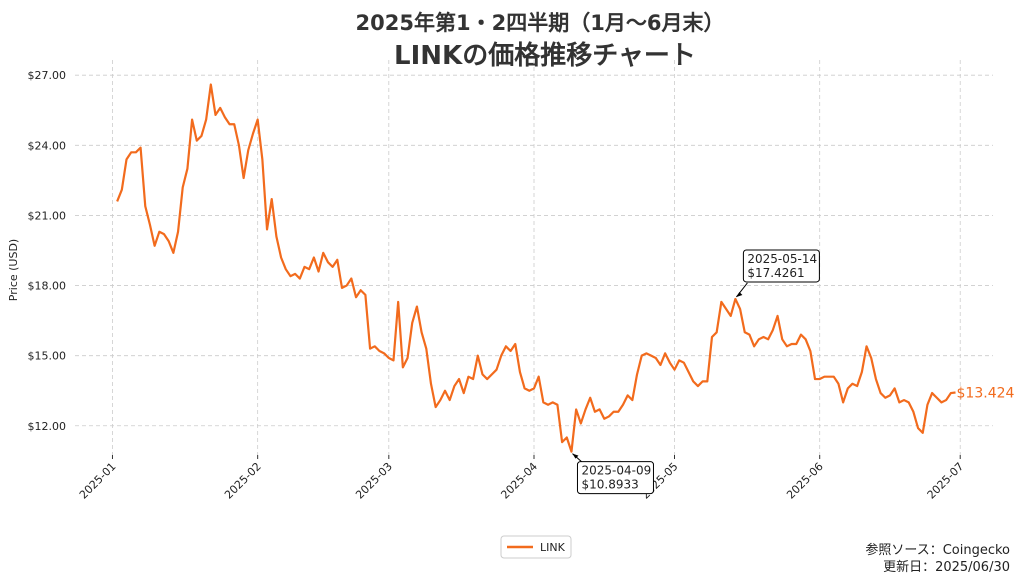 This screenshot has height=576, width=1024. I want to click on y-tick-label: $24.00, so click(47, 145).